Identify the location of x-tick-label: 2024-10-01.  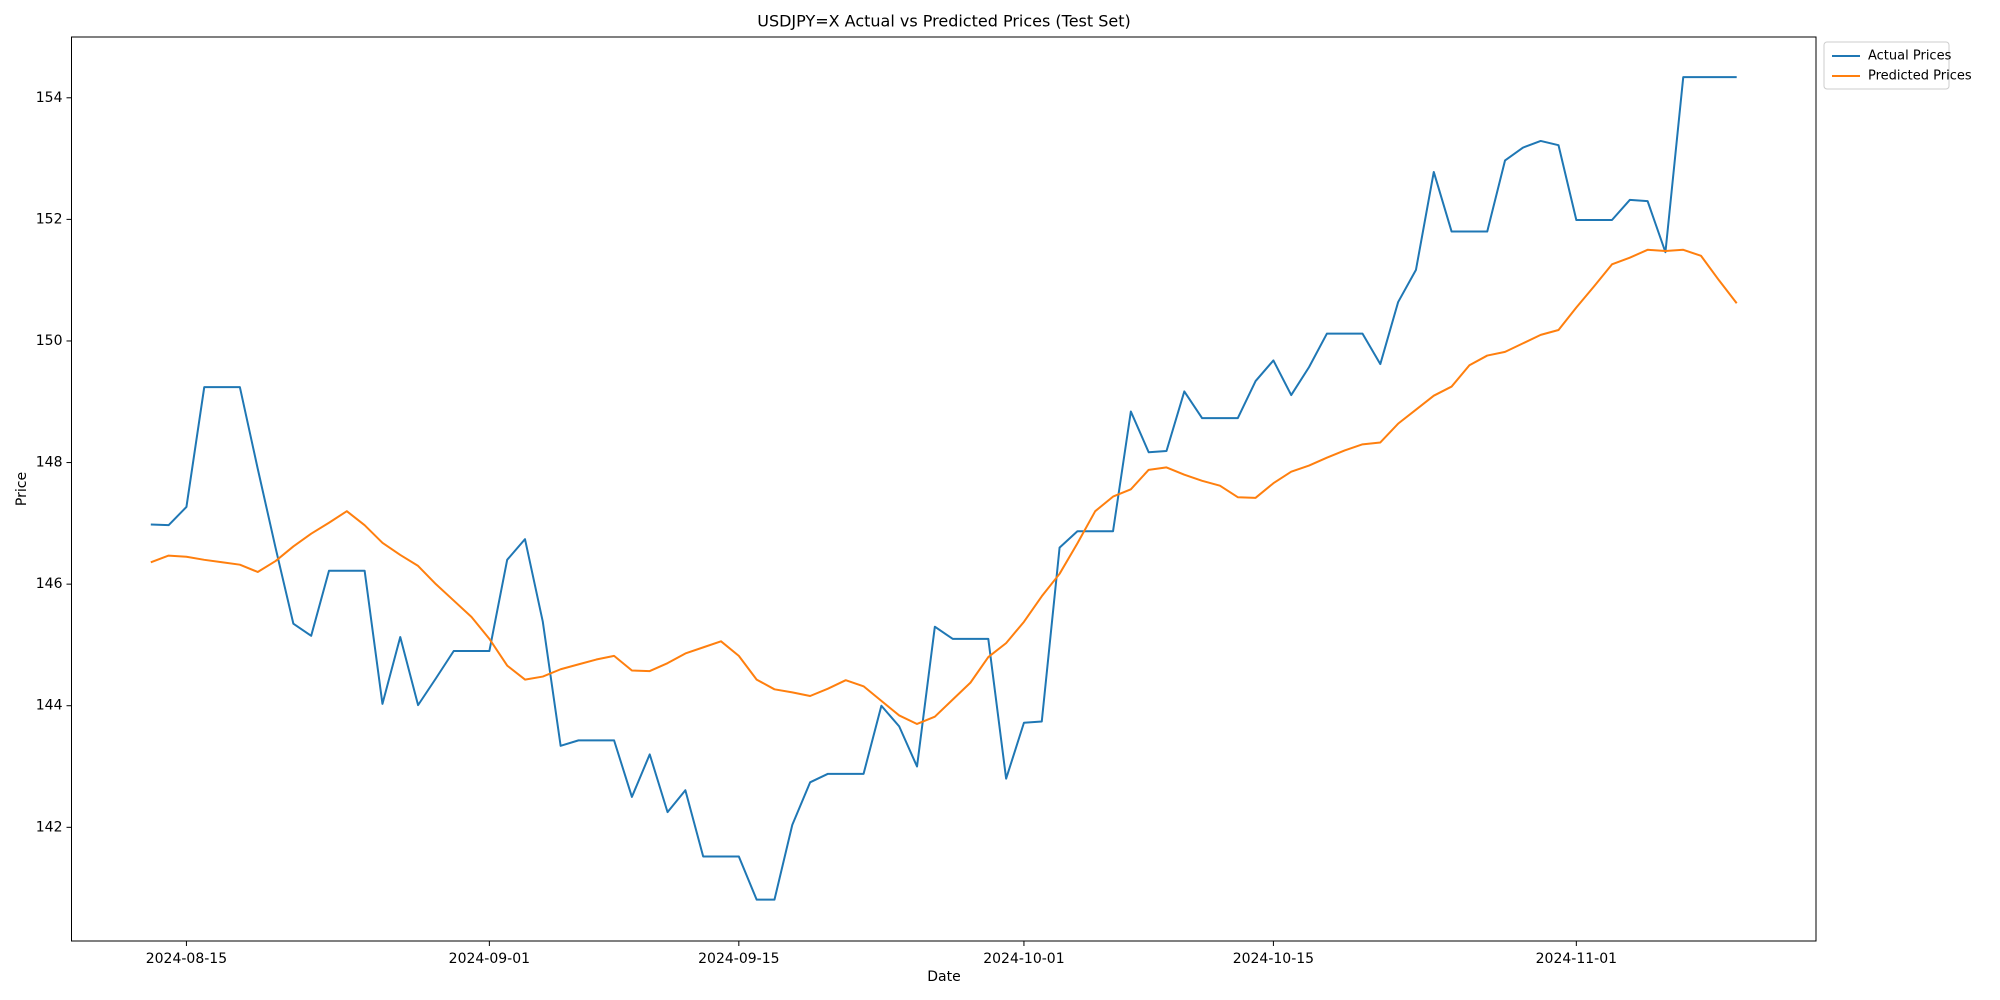
(1023, 959).